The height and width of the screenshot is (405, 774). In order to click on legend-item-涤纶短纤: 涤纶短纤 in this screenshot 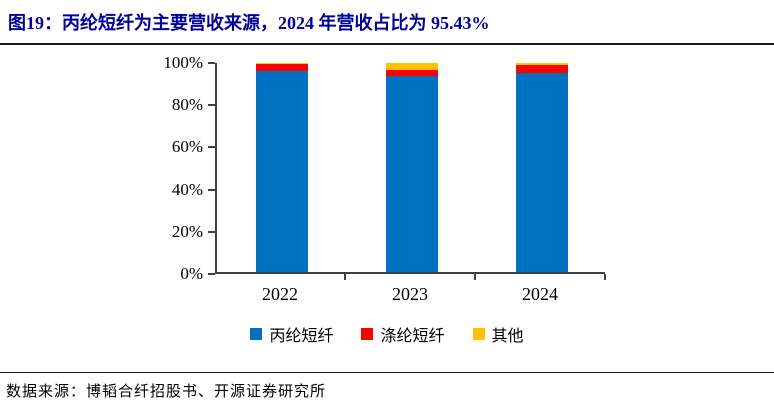, I will do `click(403, 334)`.